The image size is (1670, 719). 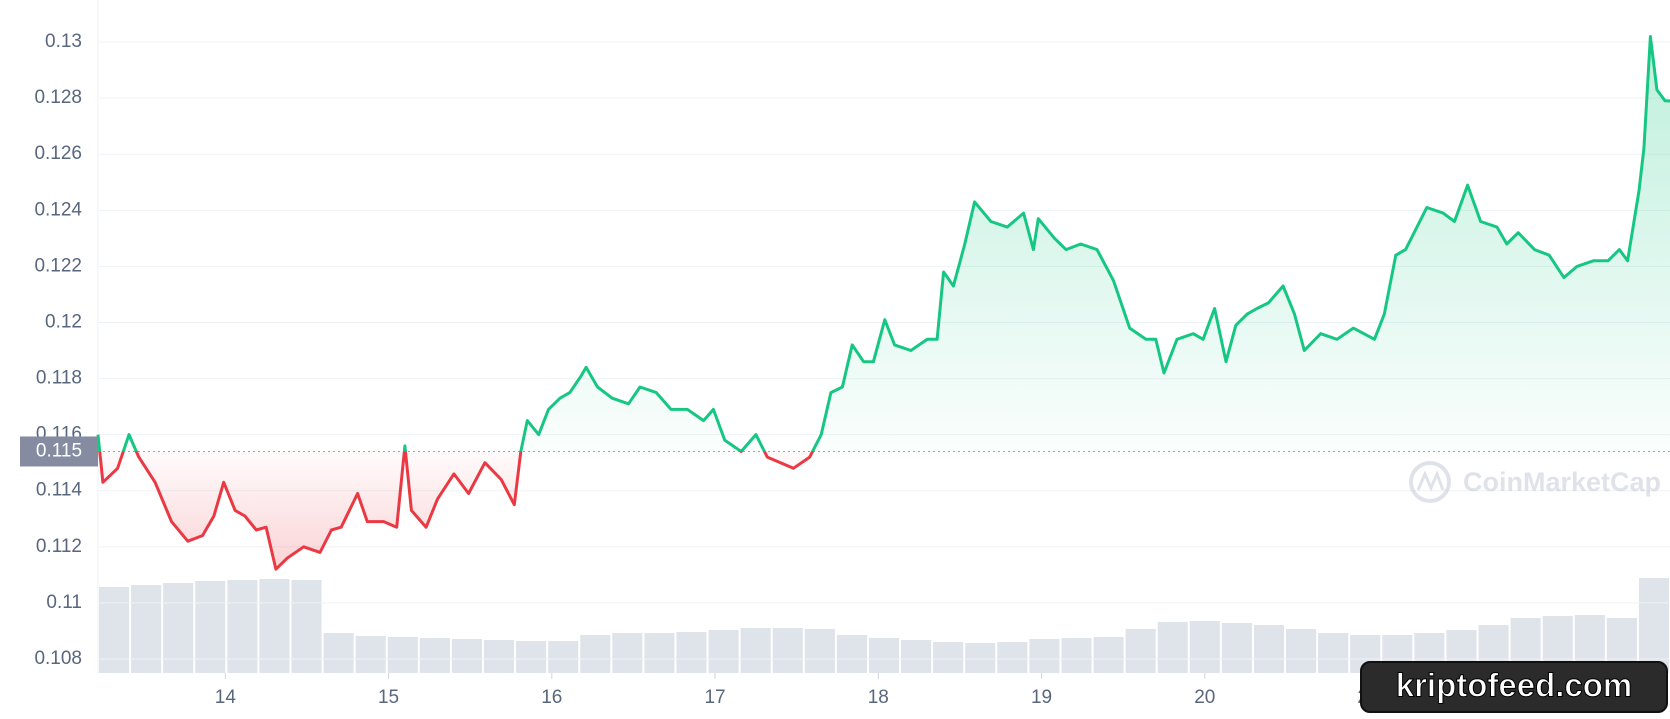 What do you see at coordinates (58, 97) in the screenshot?
I see `y-tick-label: 0.128` at bounding box center [58, 97].